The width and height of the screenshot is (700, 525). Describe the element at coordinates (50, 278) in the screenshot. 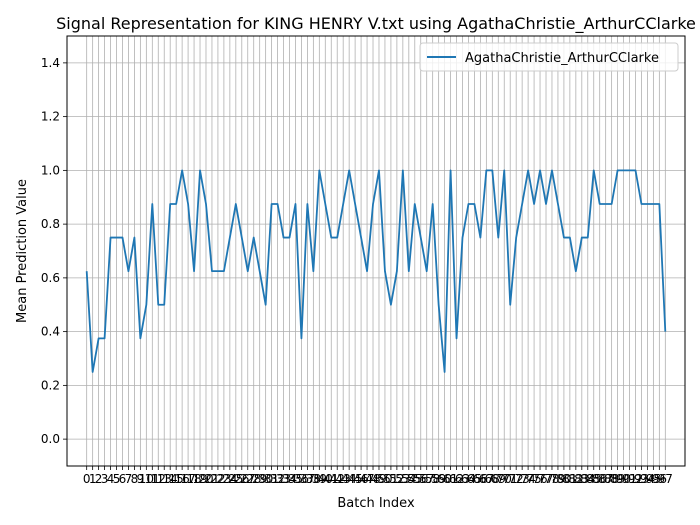

I see `y-tick-label: 0.6` at that location.